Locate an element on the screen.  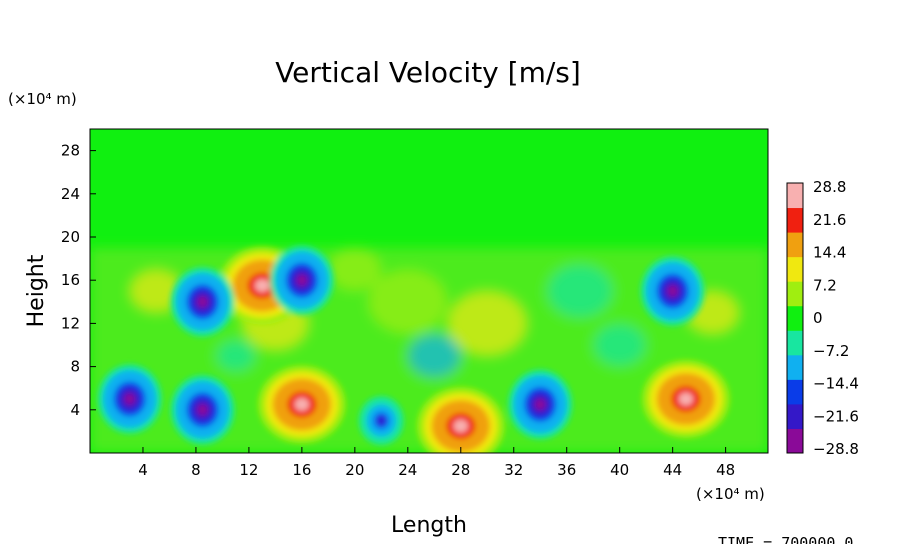
colorbar-label: 14.4 is located at coordinates (829, 253).